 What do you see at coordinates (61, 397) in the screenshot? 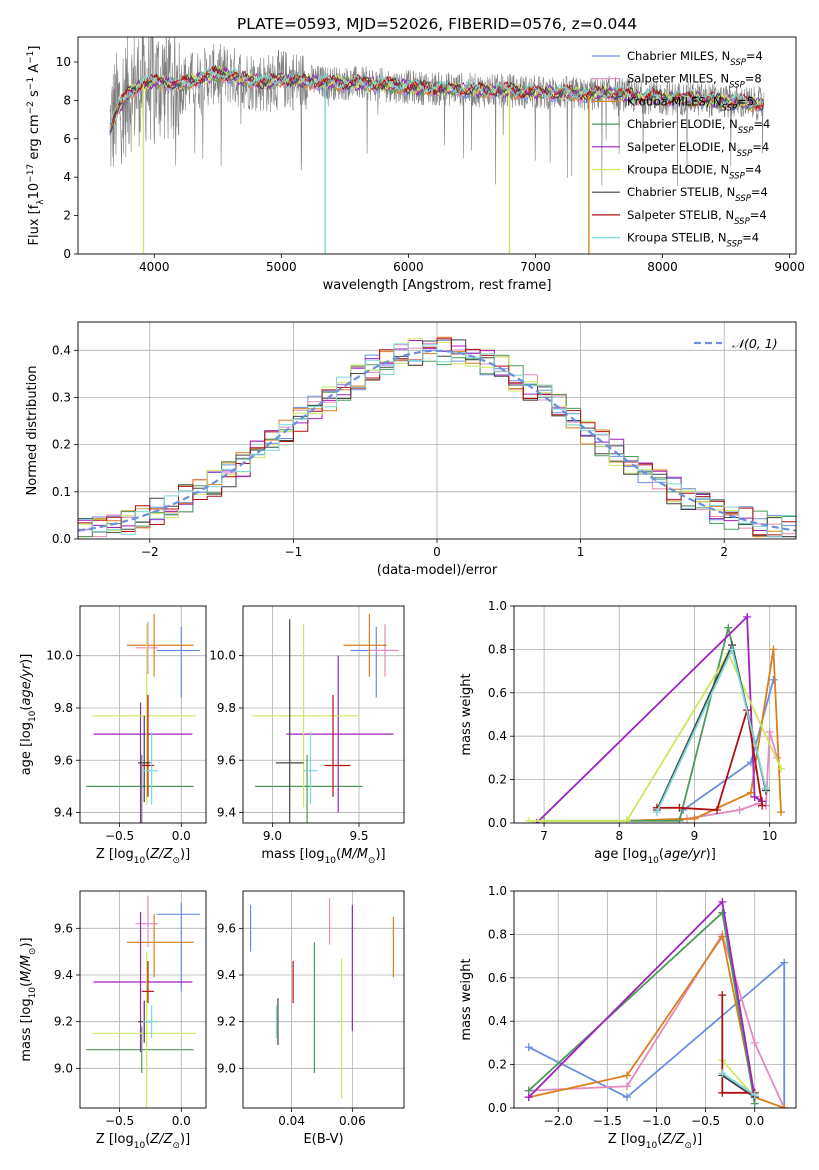
I see `y-tick-label: 0.3` at bounding box center [61, 397].